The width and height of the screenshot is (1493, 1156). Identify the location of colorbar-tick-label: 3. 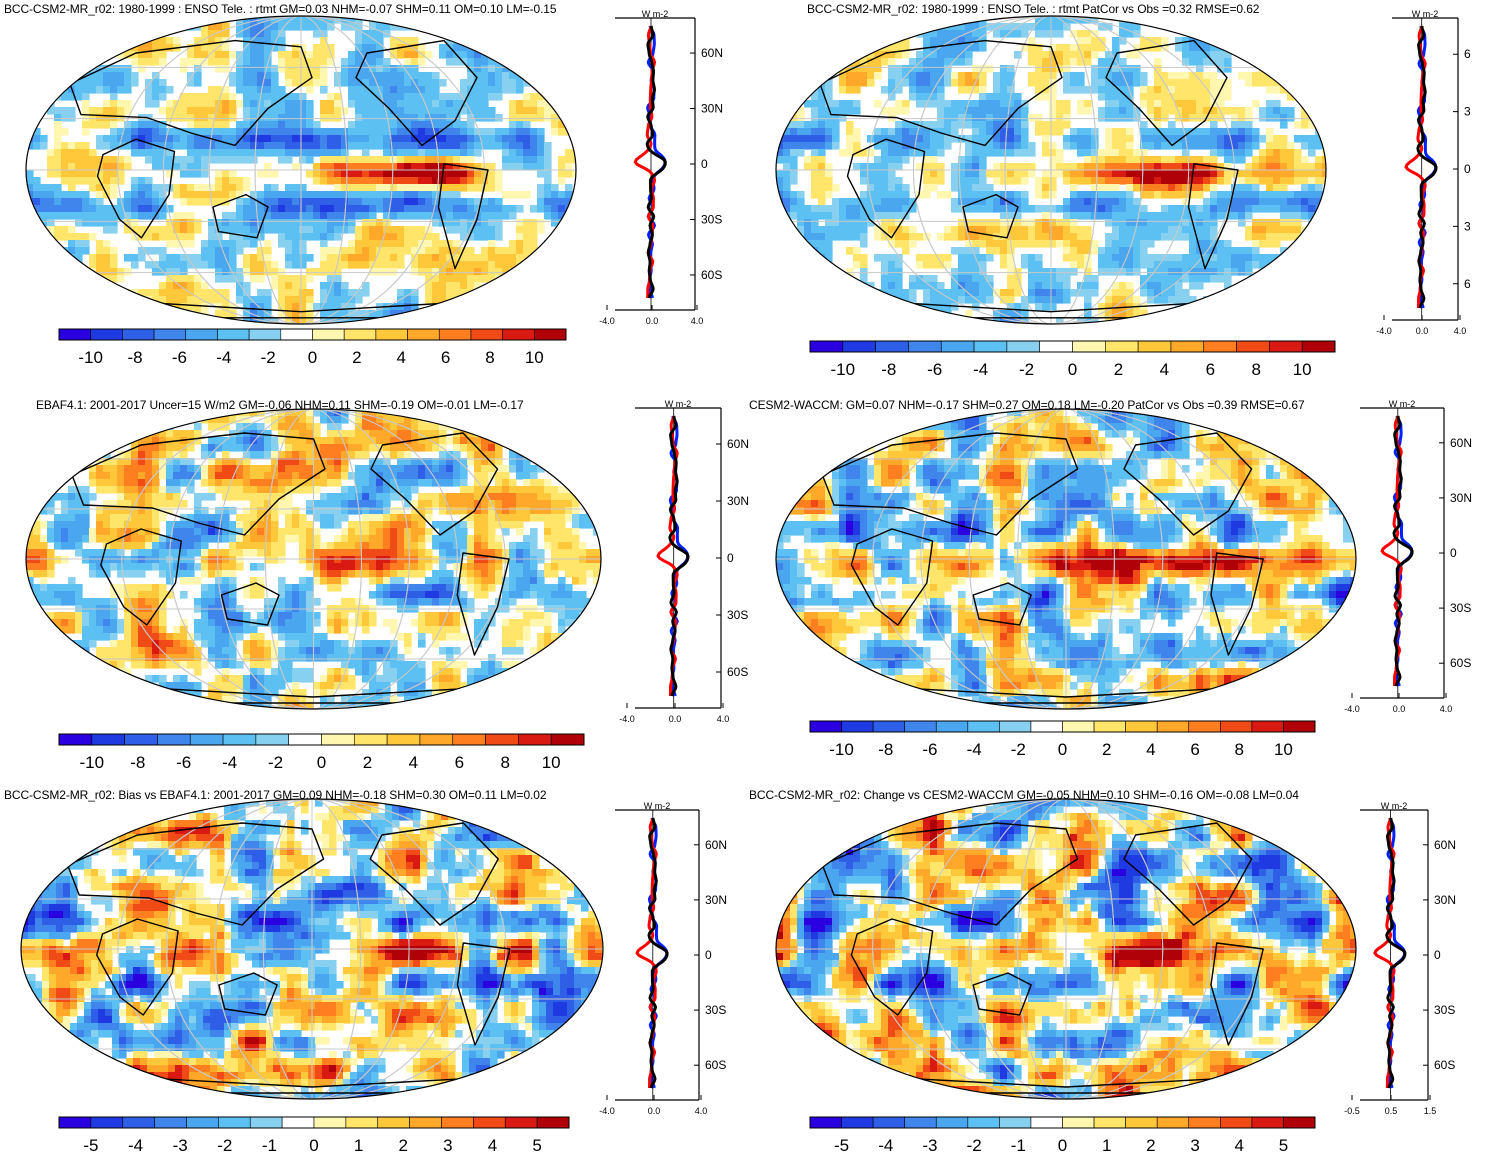
(1194, 1145).